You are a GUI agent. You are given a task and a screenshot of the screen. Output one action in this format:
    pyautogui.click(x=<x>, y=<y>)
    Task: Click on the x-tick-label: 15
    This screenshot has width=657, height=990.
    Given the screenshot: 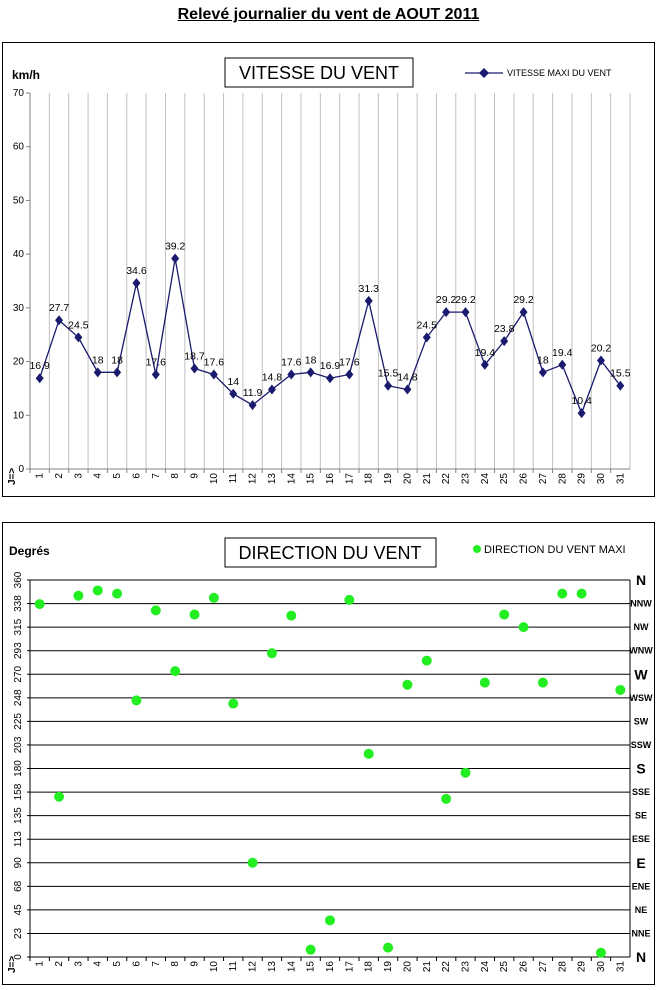 What is the action you would take?
    pyautogui.click(x=311, y=479)
    